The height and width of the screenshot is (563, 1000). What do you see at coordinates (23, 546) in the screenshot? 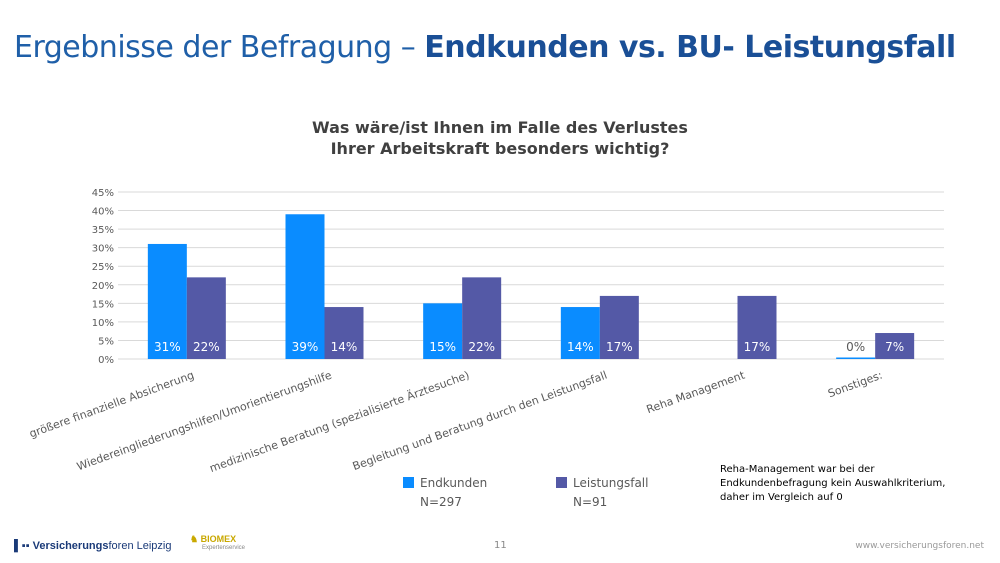
I see `logo-mark-icon: ▌▪▪` at bounding box center [23, 546].